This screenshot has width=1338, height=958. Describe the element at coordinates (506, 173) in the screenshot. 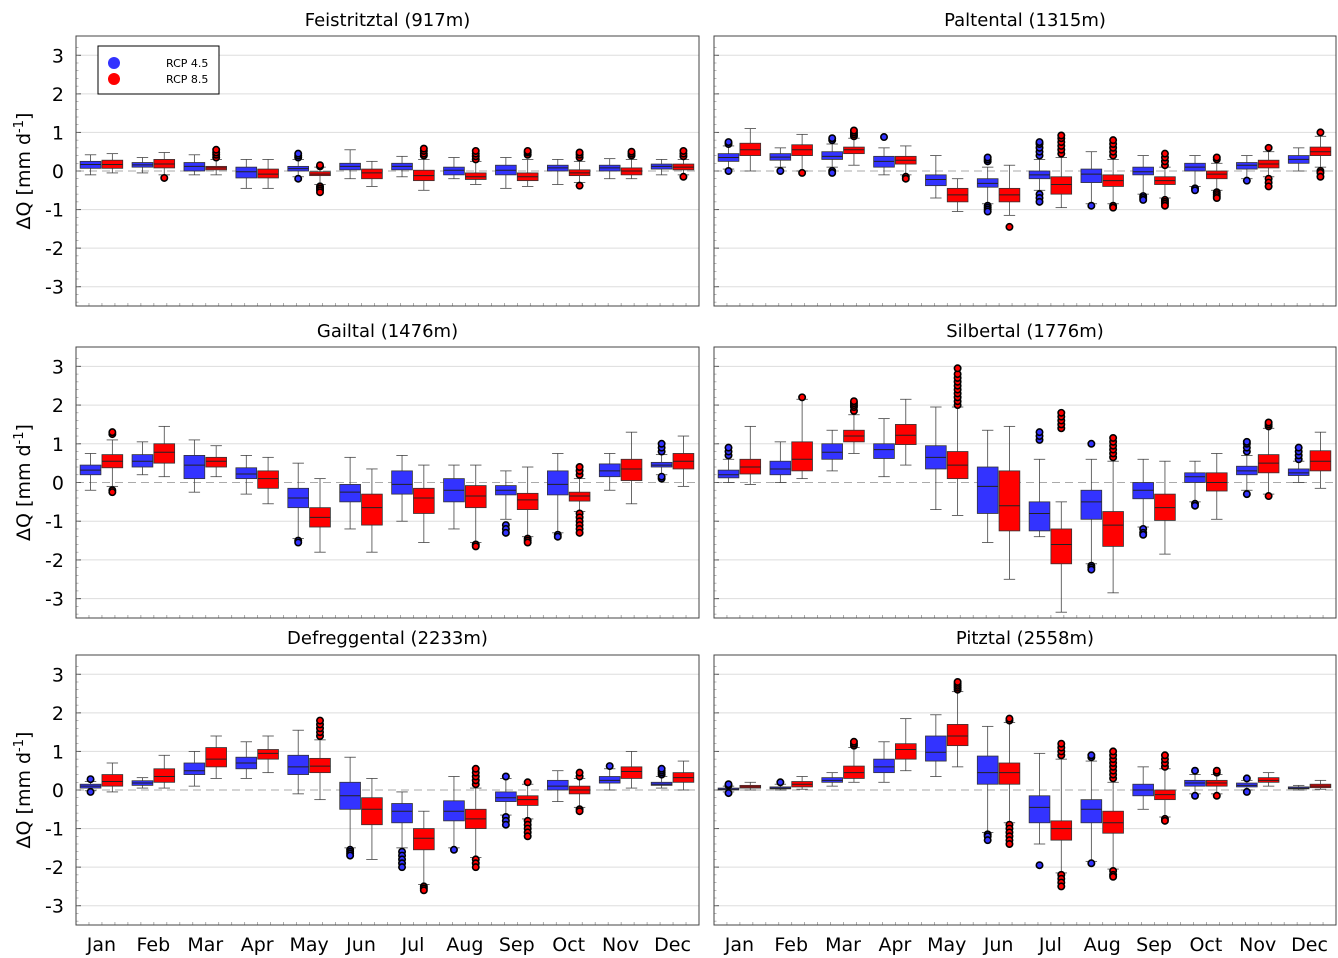

I see `box-rcp45-sep` at that location.